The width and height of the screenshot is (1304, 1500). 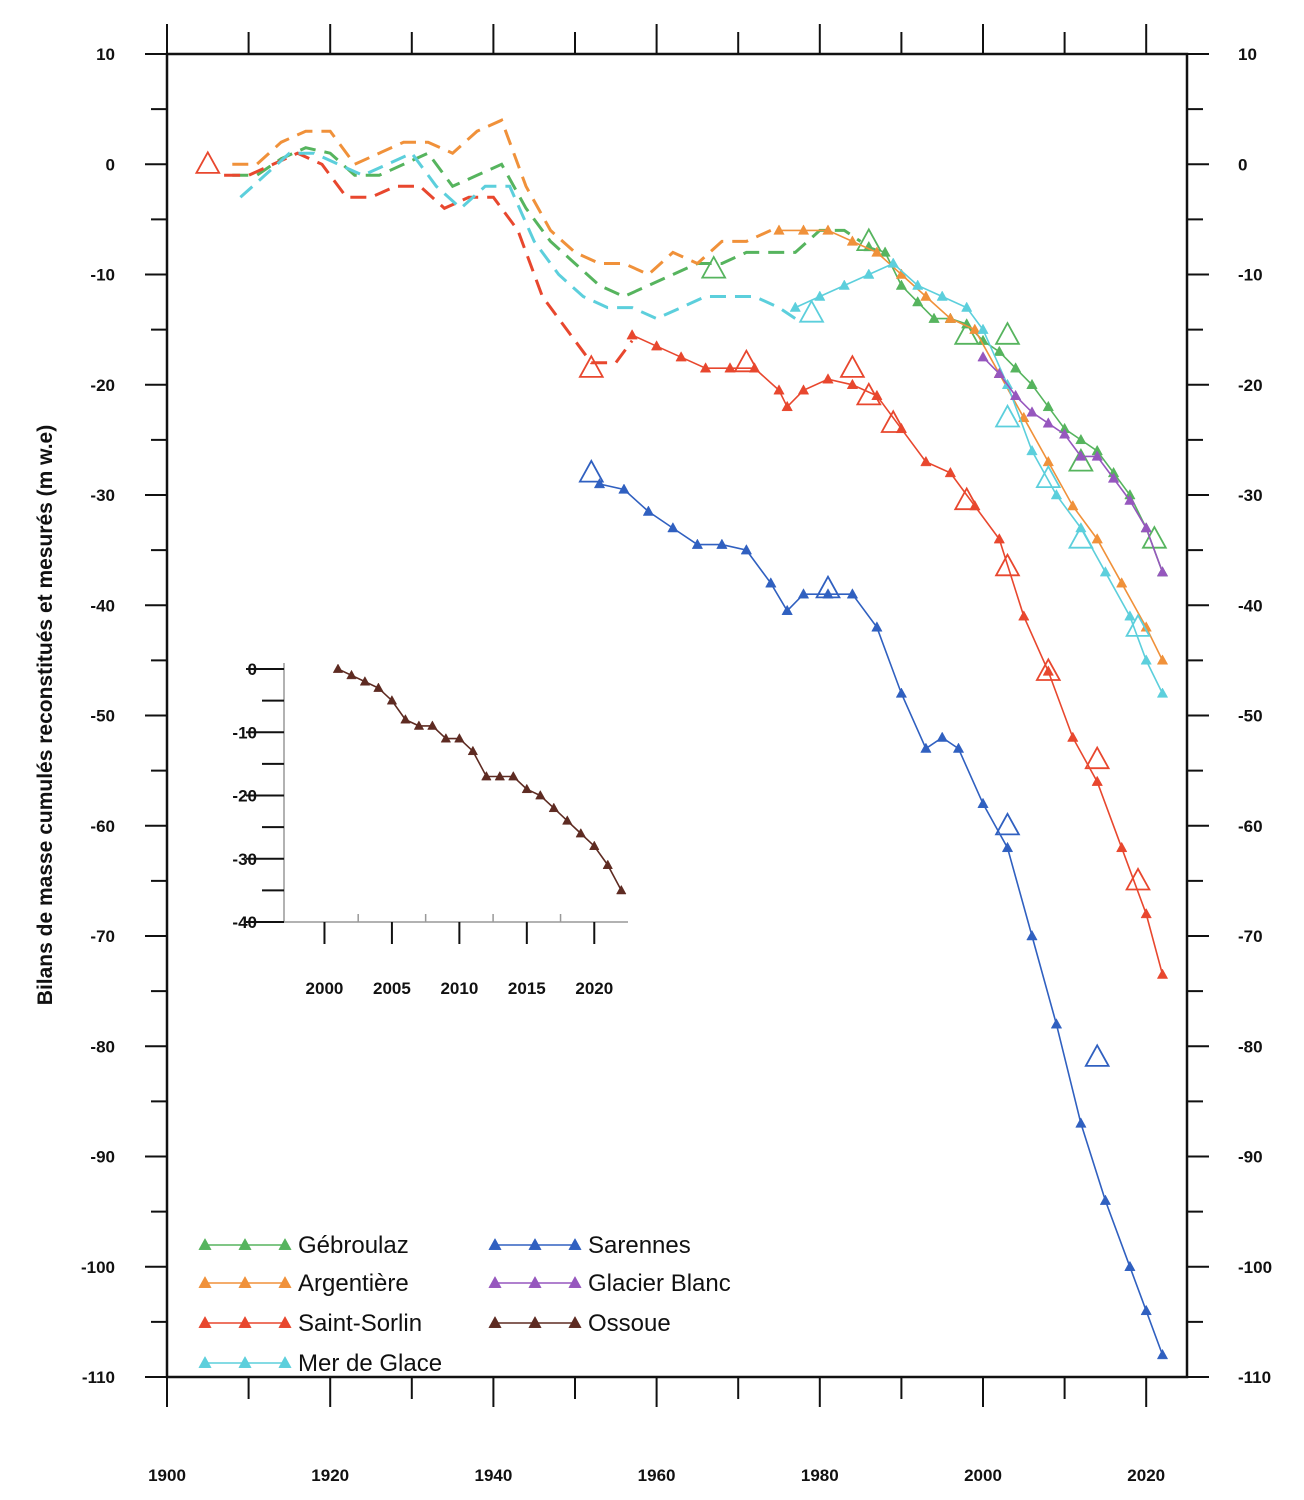 I want to click on y-tick-label-left: -30, so click(x=102, y=495).